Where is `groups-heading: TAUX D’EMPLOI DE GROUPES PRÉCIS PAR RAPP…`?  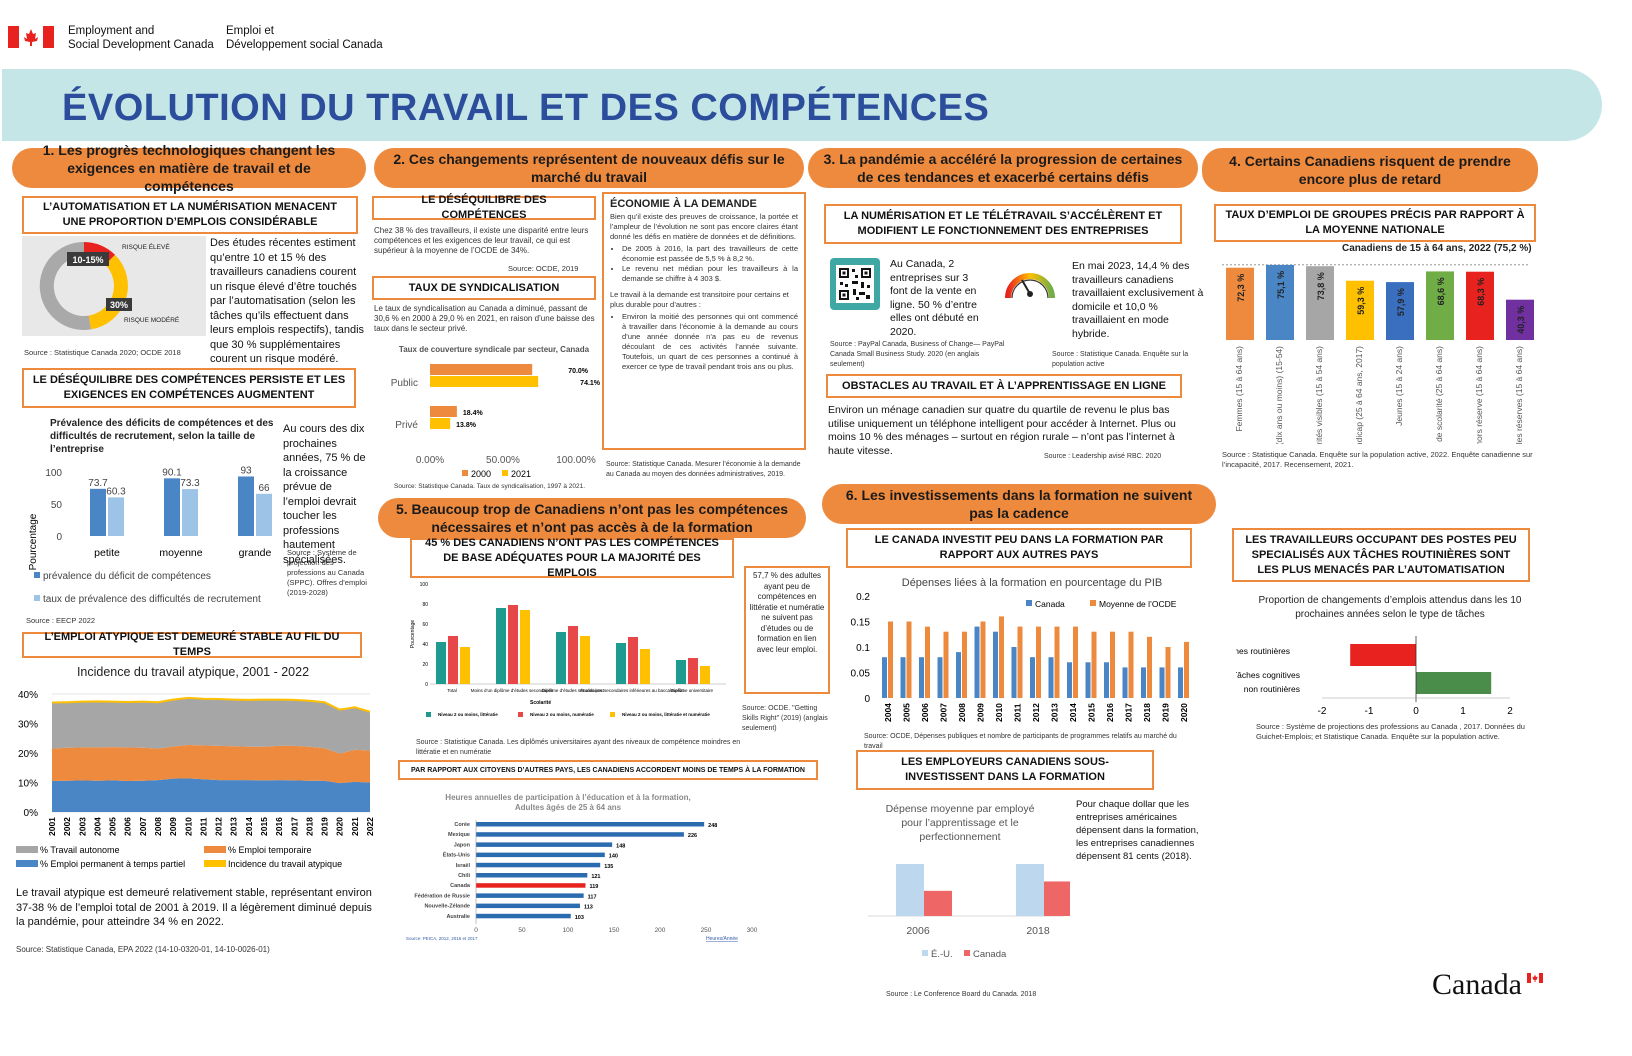
groups-heading: TAUX D’EMPLOI DE GROUPES PRÉCIS PAR RAPP… is located at coordinates (1375, 223).